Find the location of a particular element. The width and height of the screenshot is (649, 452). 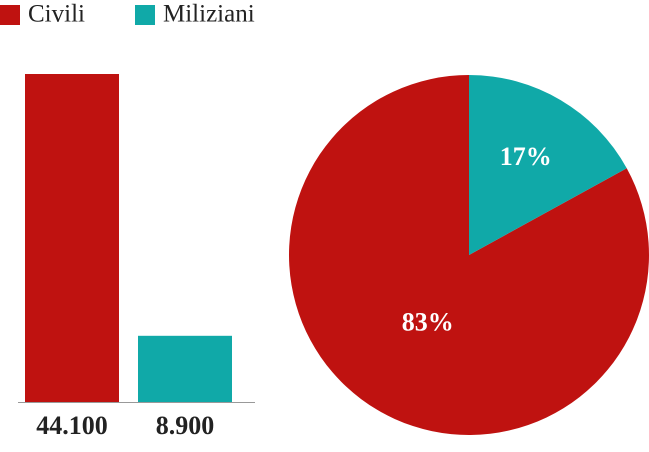

value-label: 44.100 is located at coordinates (72, 425).